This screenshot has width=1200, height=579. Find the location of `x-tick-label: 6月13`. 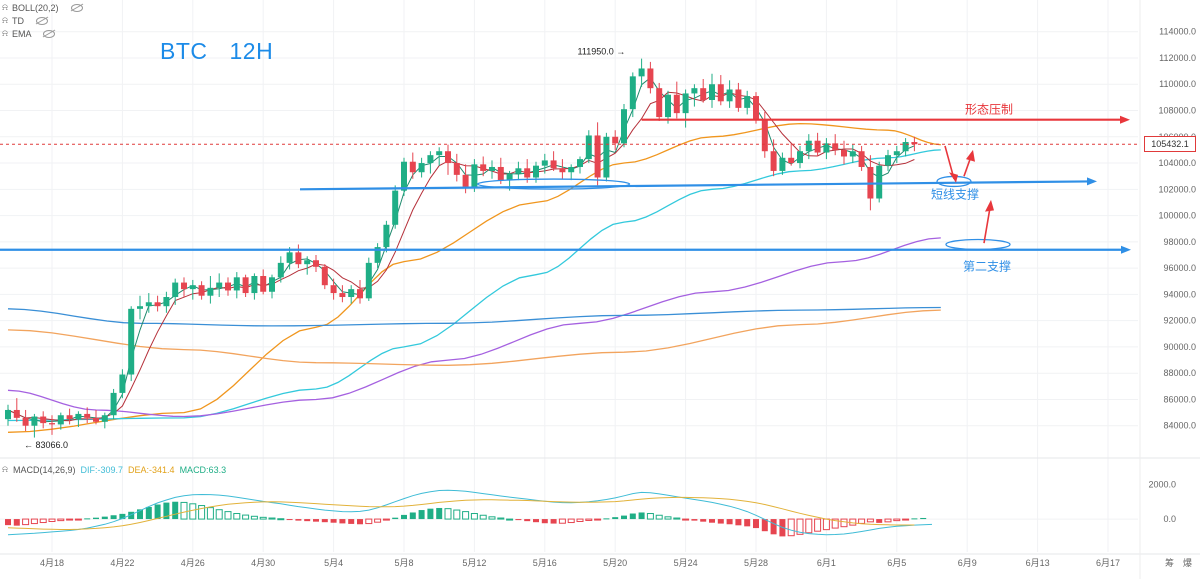

x-tick-label: 6月13 is located at coordinates (1038, 563).